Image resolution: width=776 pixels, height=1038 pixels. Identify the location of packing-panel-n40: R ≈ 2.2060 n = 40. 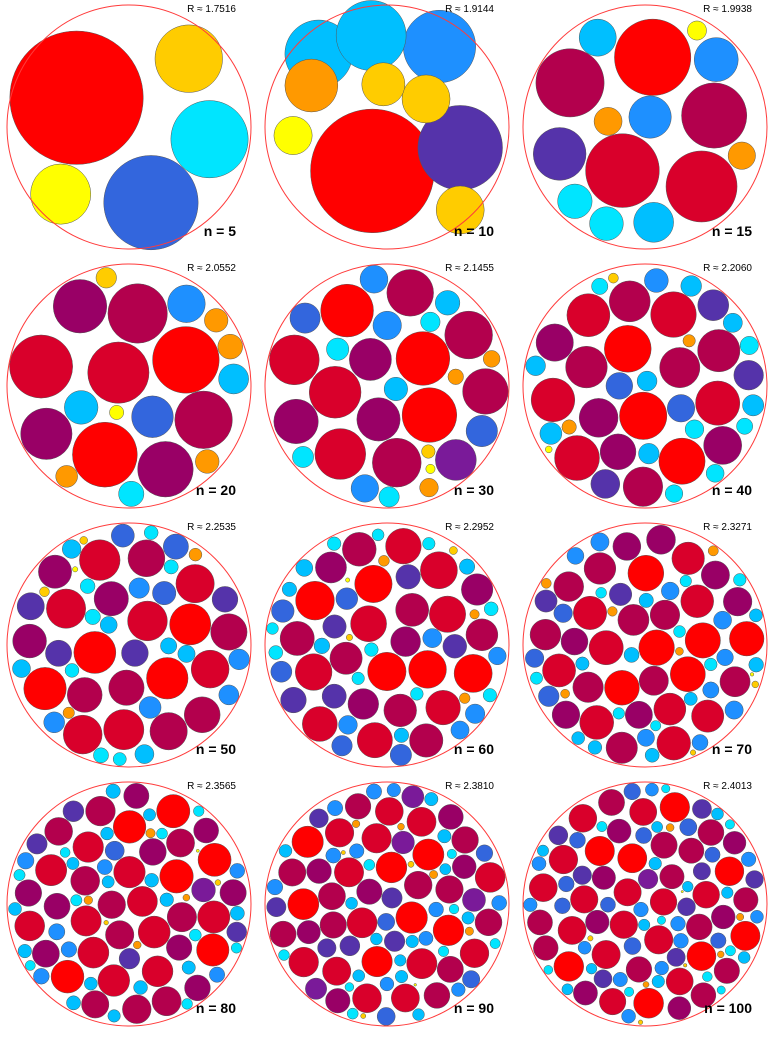
(645, 388).